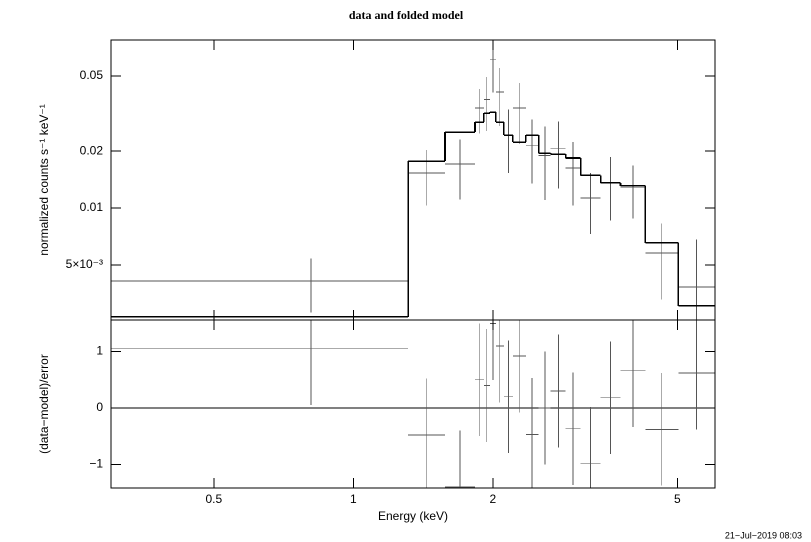  I want to click on x-tick-label: 0.5, so click(213, 499).